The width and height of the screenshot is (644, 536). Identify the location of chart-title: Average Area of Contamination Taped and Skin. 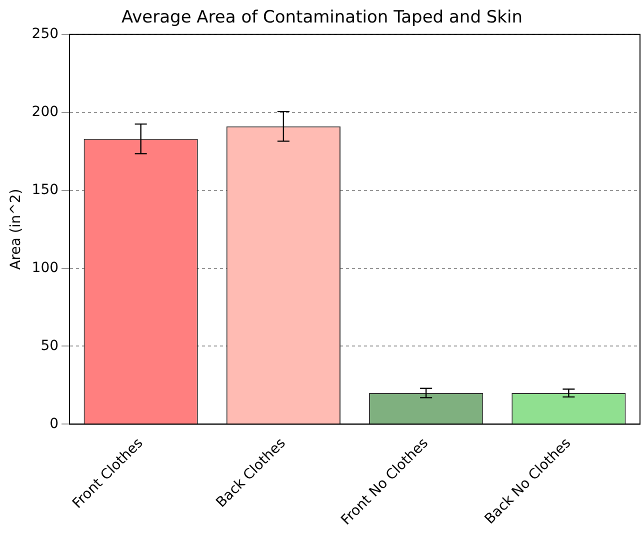
(322, 18).